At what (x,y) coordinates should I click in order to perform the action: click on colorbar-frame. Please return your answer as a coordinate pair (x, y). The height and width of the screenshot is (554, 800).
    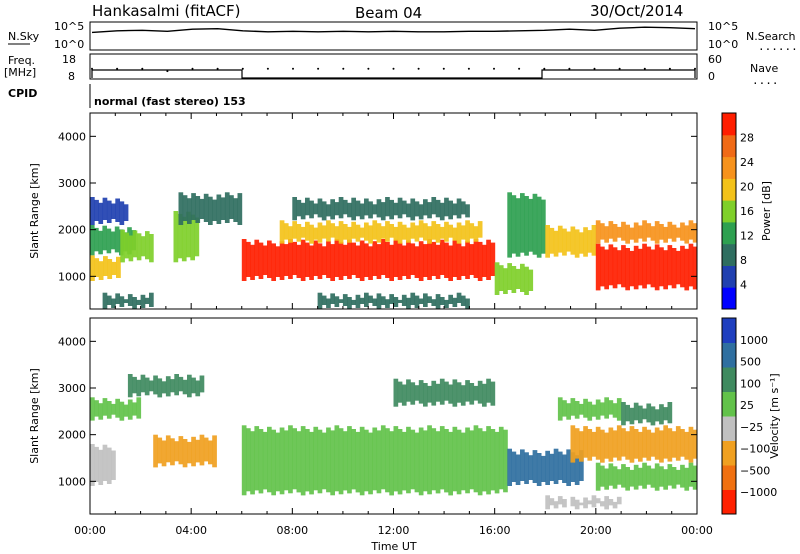
    Looking at the image, I should click on (729, 211).